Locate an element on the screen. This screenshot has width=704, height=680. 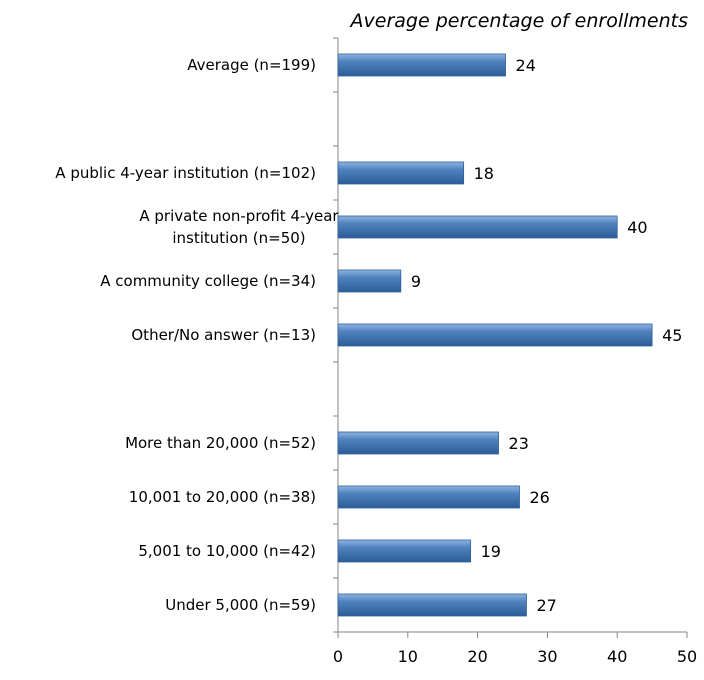
data-label: 27 is located at coordinates (546, 605).